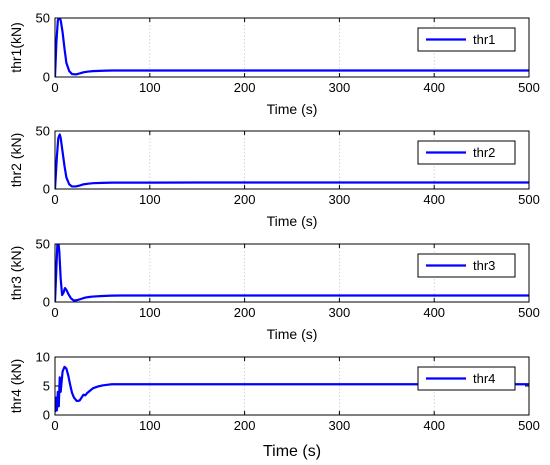 The width and height of the screenshot is (550, 465). I want to click on y-tick-label: 5, so click(46, 386).